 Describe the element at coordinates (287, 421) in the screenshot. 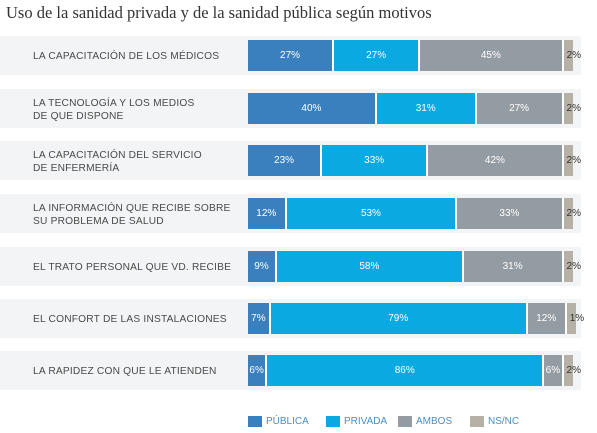

I see `legend-label: PÚBLICA` at that location.